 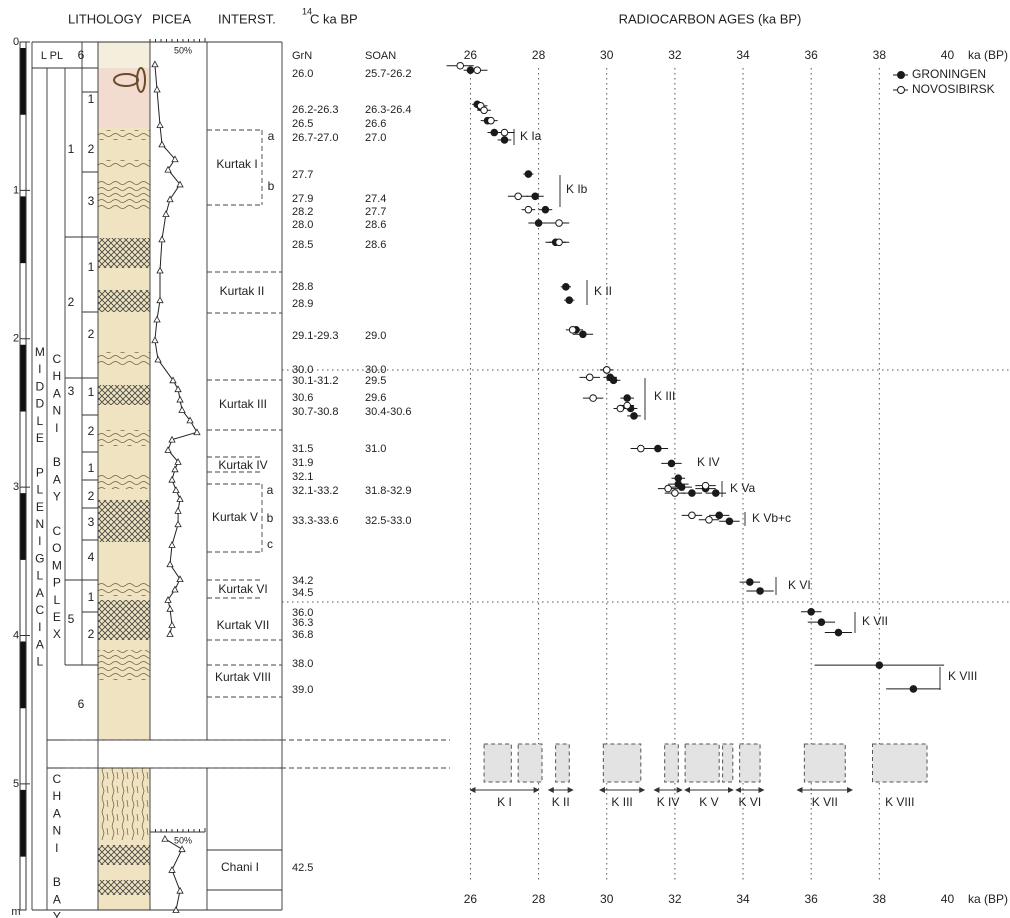 What do you see at coordinates (243, 625) in the screenshot?
I see `interstadial-name: Kurtak VII` at bounding box center [243, 625].